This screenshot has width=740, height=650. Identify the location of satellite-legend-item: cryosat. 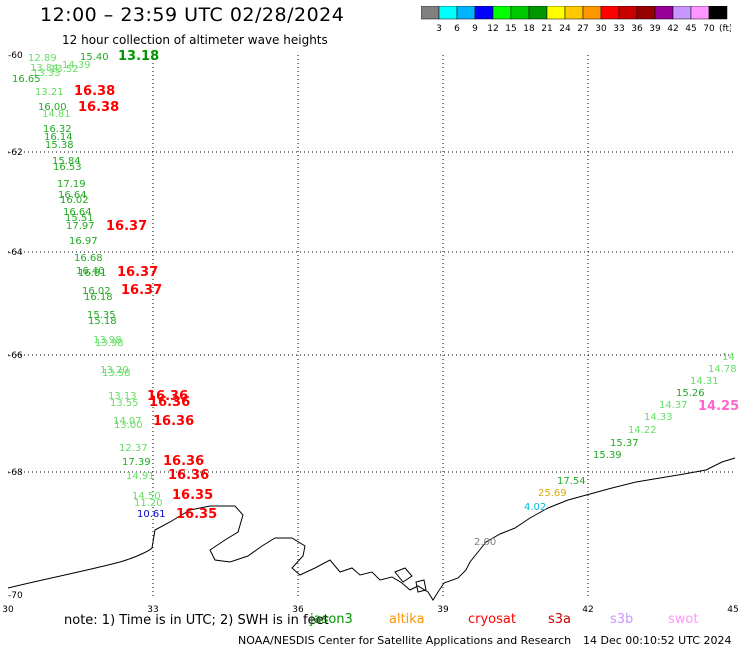
(492, 619).